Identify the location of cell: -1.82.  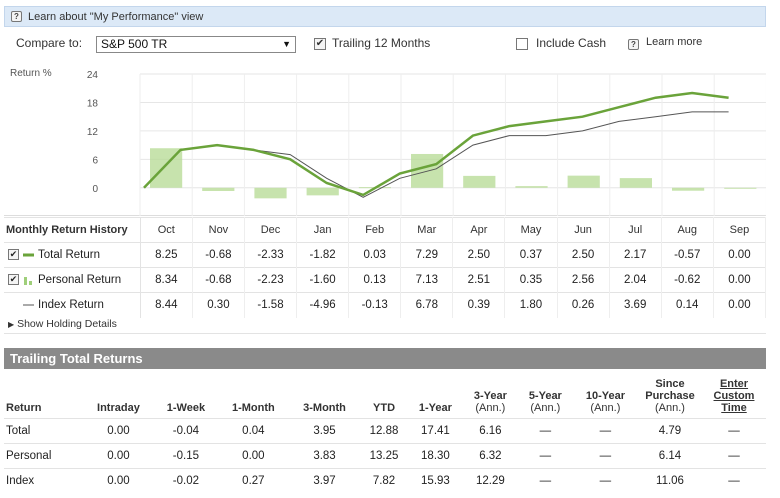
(323, 255).